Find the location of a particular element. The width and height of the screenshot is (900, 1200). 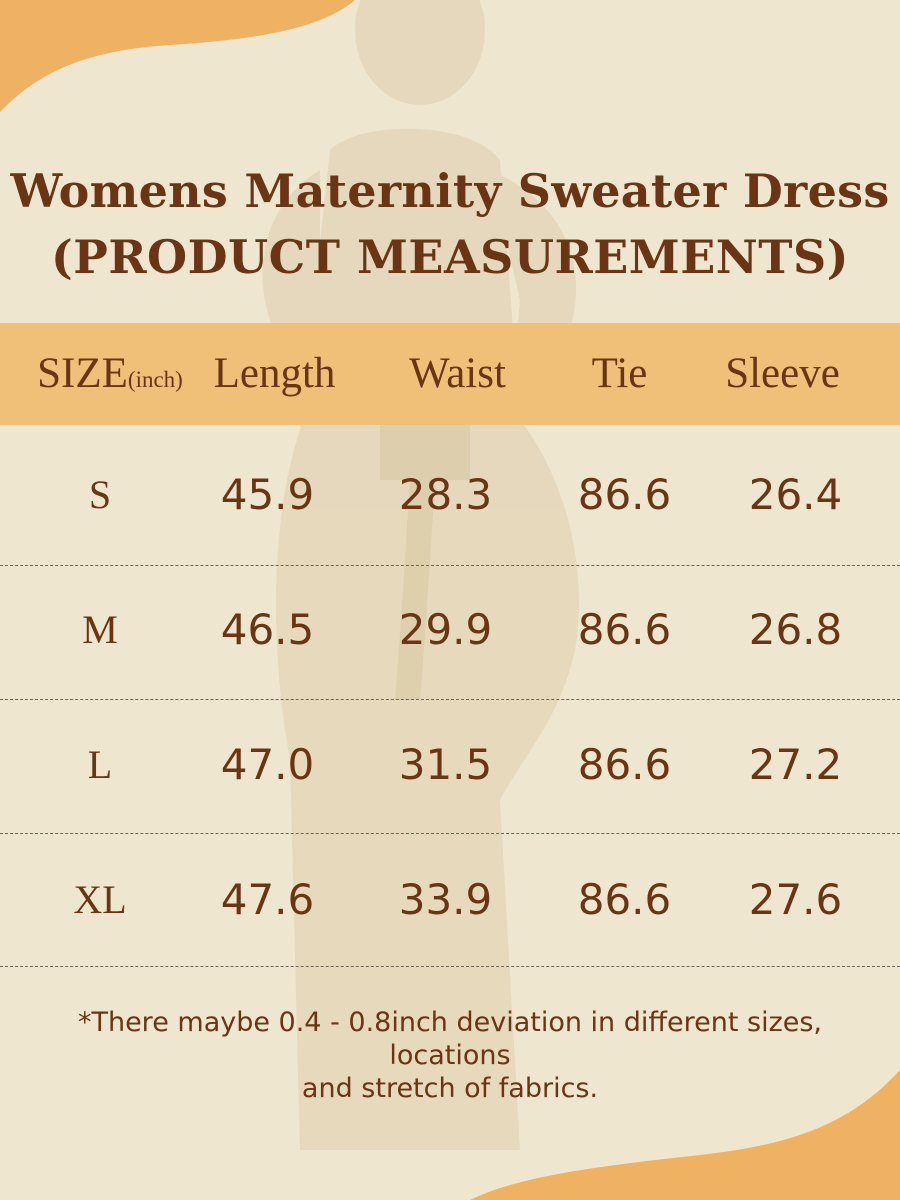

header-size: SIZE(inch) is located at coordinates (110, 374).